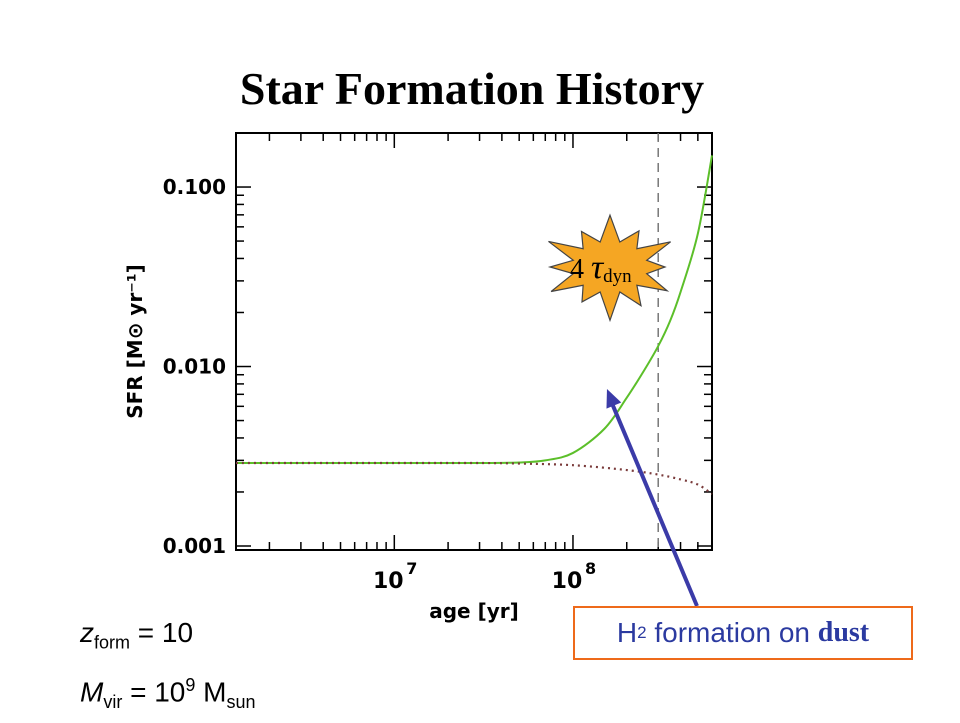 The image size is (960, 723). I want to click on z-value: = 10, so click(162, 632).